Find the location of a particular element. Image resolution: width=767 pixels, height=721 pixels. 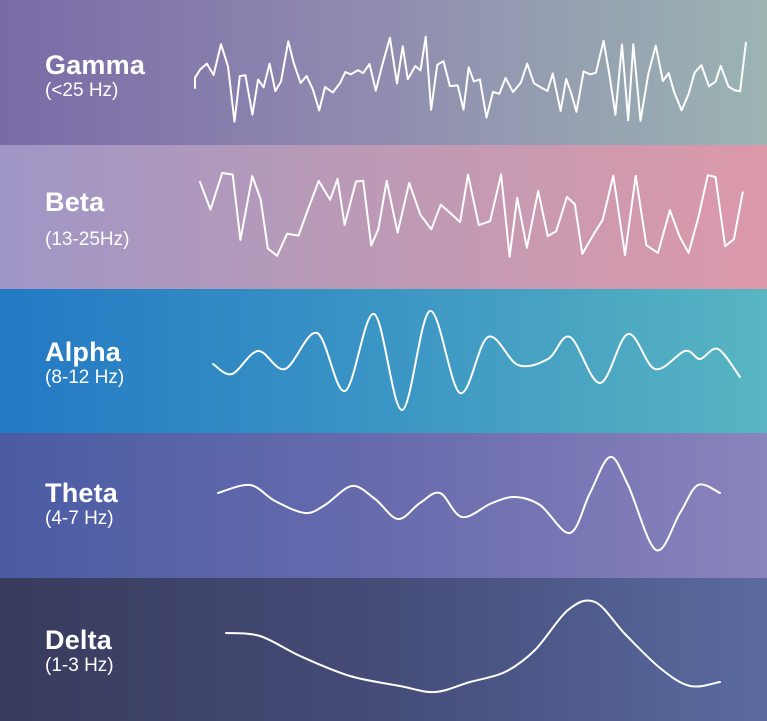

band-beta-range: (13-25Hz) is located at coordinates (87, 239).